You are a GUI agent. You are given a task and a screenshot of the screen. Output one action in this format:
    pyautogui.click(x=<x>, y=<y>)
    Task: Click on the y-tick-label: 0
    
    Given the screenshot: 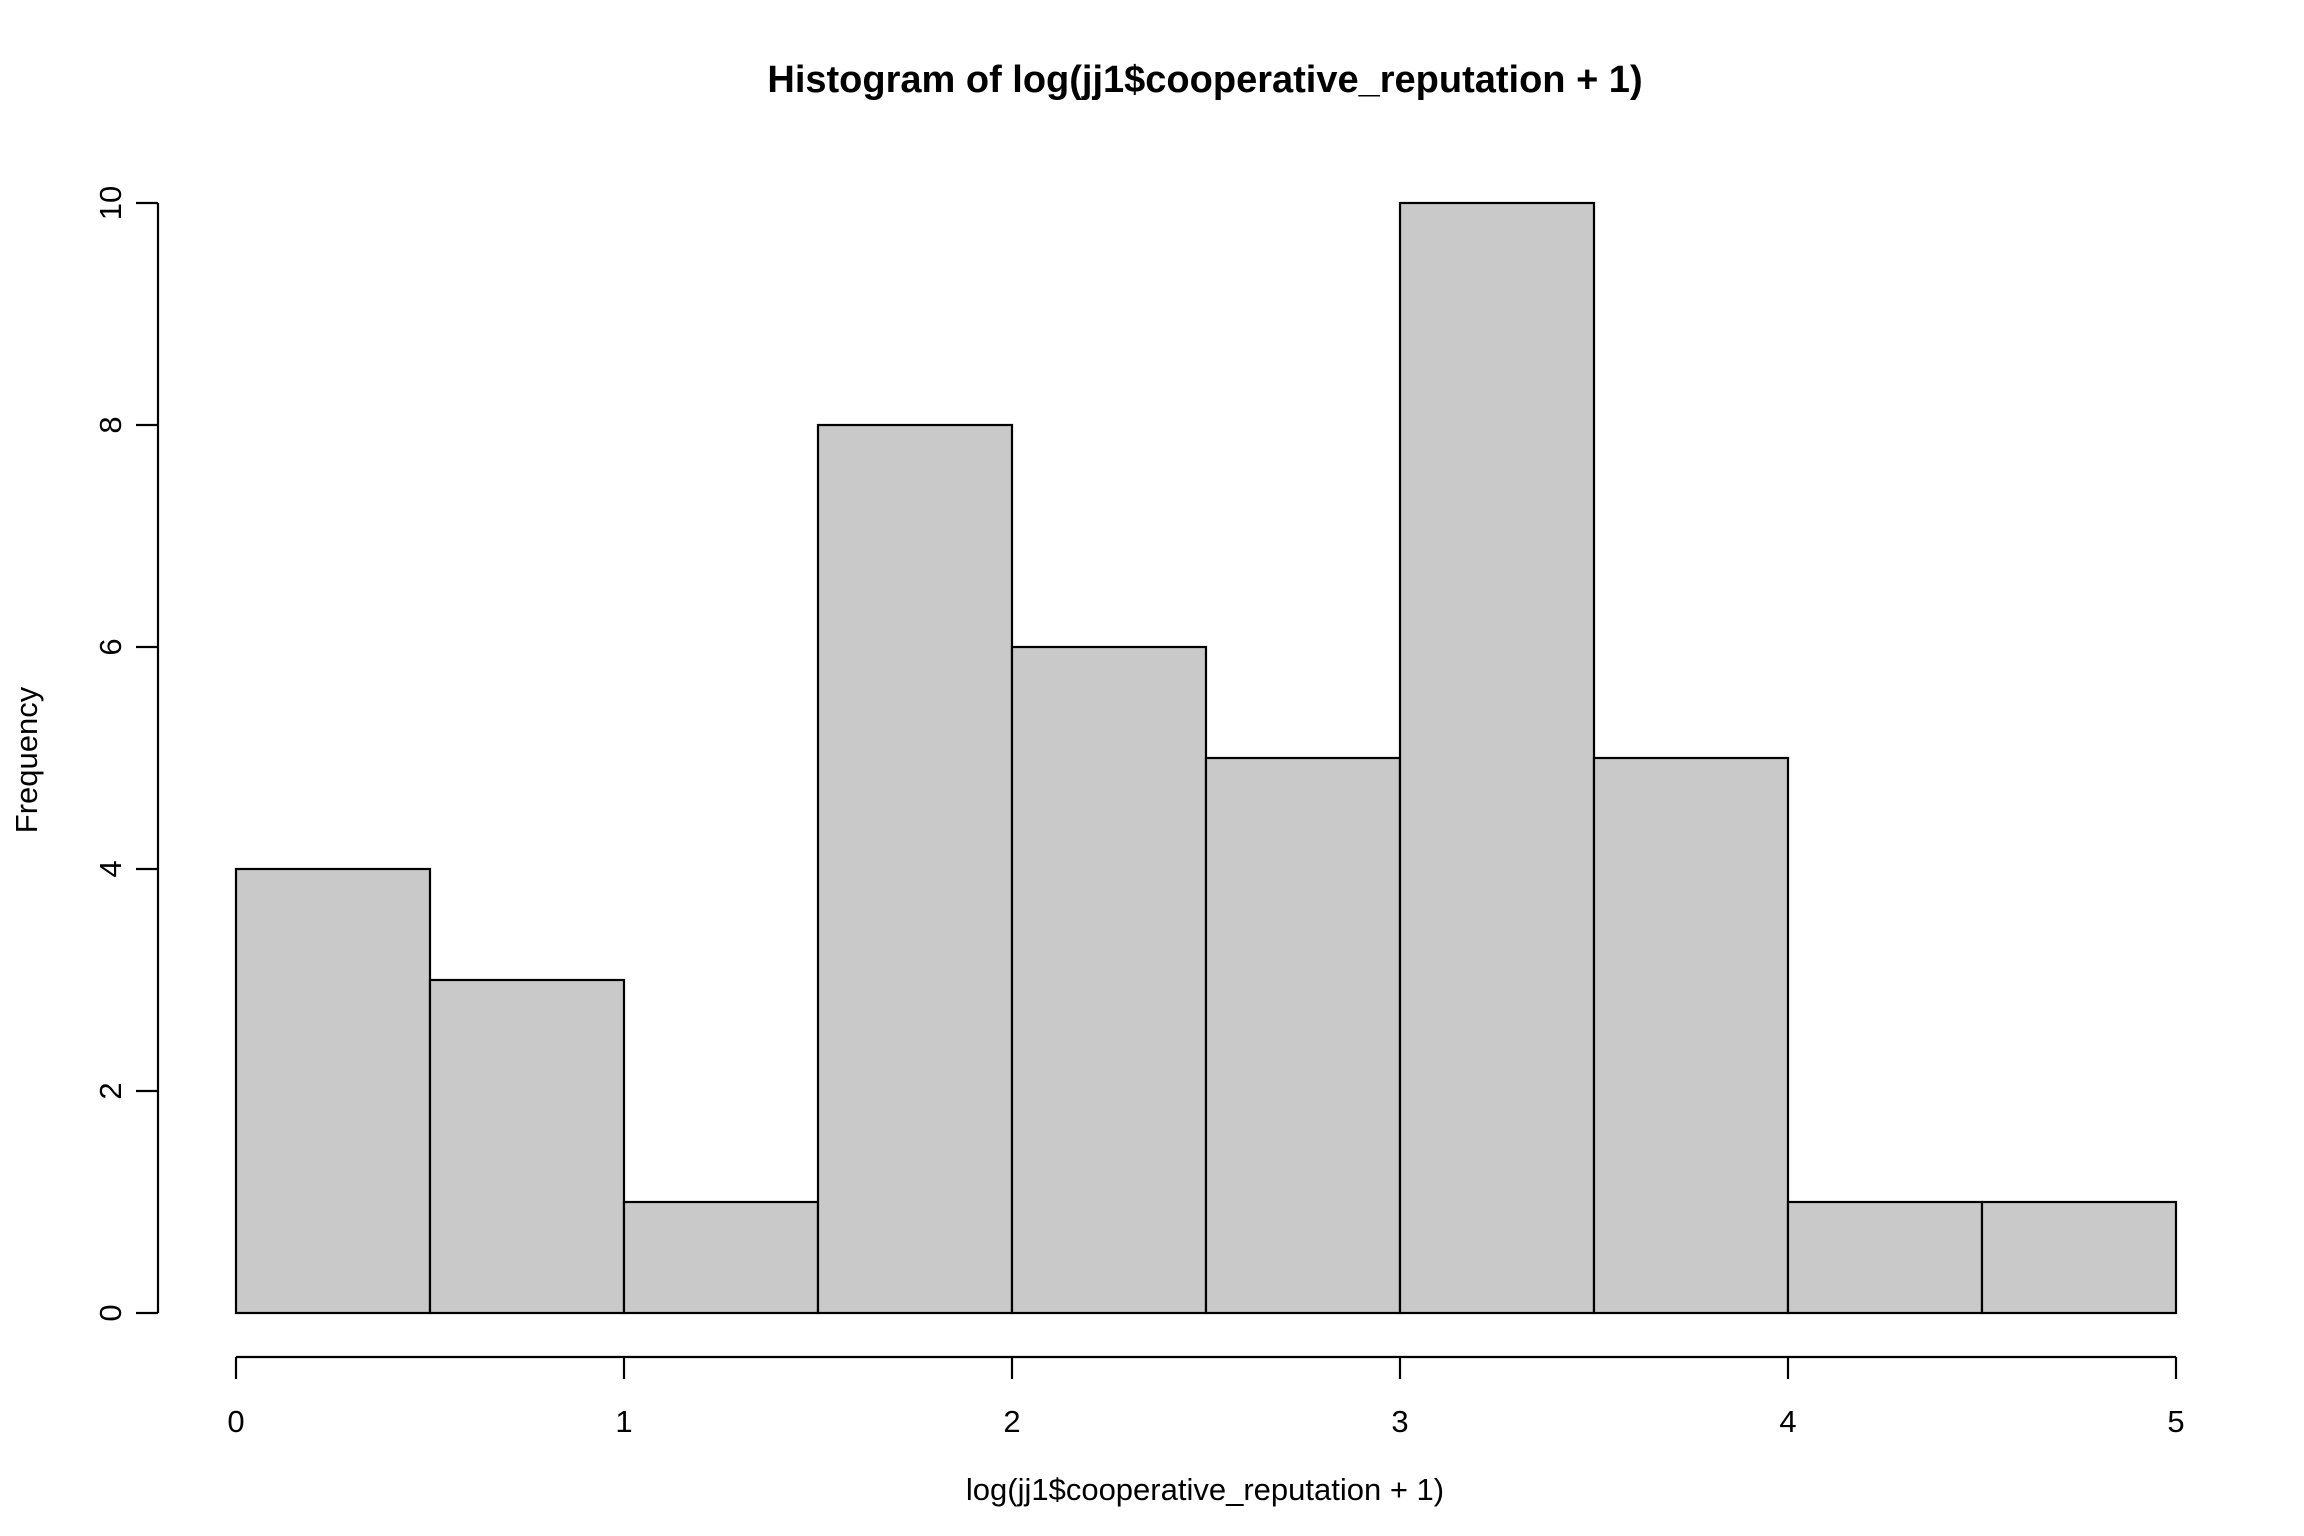 What is the action you would take?
    pyautogui.click(x=110, y=1312)
    